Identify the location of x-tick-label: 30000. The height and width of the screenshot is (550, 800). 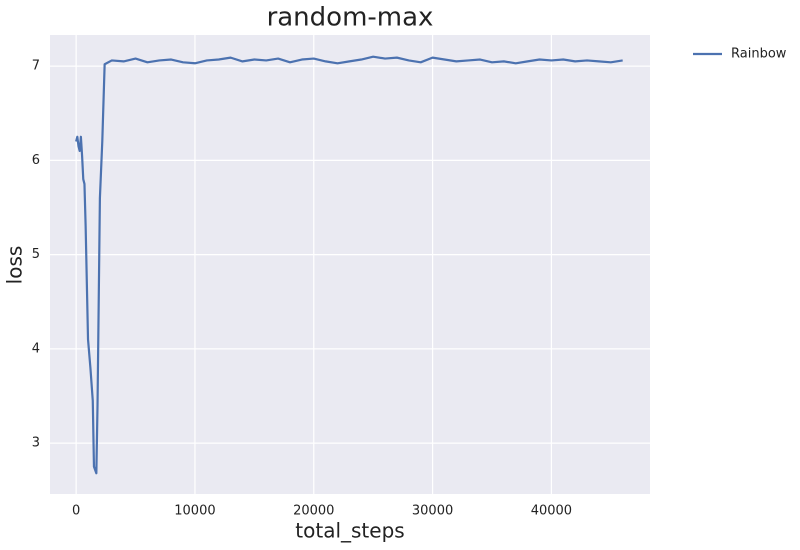
(432, 511).